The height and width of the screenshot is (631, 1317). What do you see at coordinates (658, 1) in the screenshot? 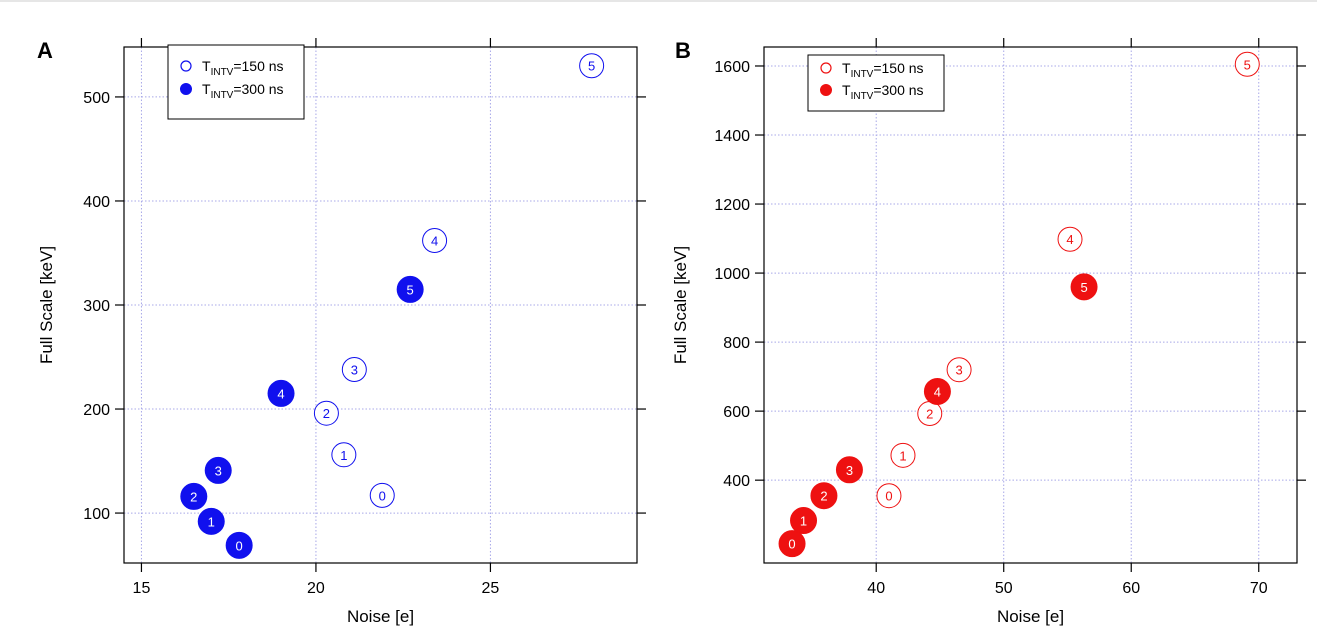
I see `top-divider` at bounding box center [658, 1].